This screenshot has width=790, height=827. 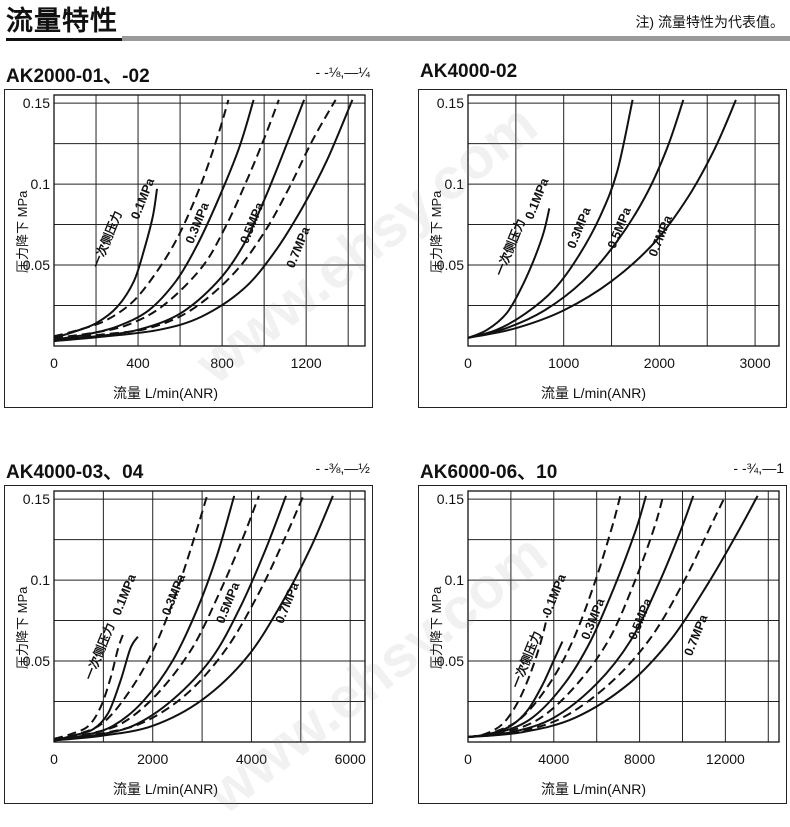 I want to click on chart-title: AK4000-03、04, so click(x=75, y=472).